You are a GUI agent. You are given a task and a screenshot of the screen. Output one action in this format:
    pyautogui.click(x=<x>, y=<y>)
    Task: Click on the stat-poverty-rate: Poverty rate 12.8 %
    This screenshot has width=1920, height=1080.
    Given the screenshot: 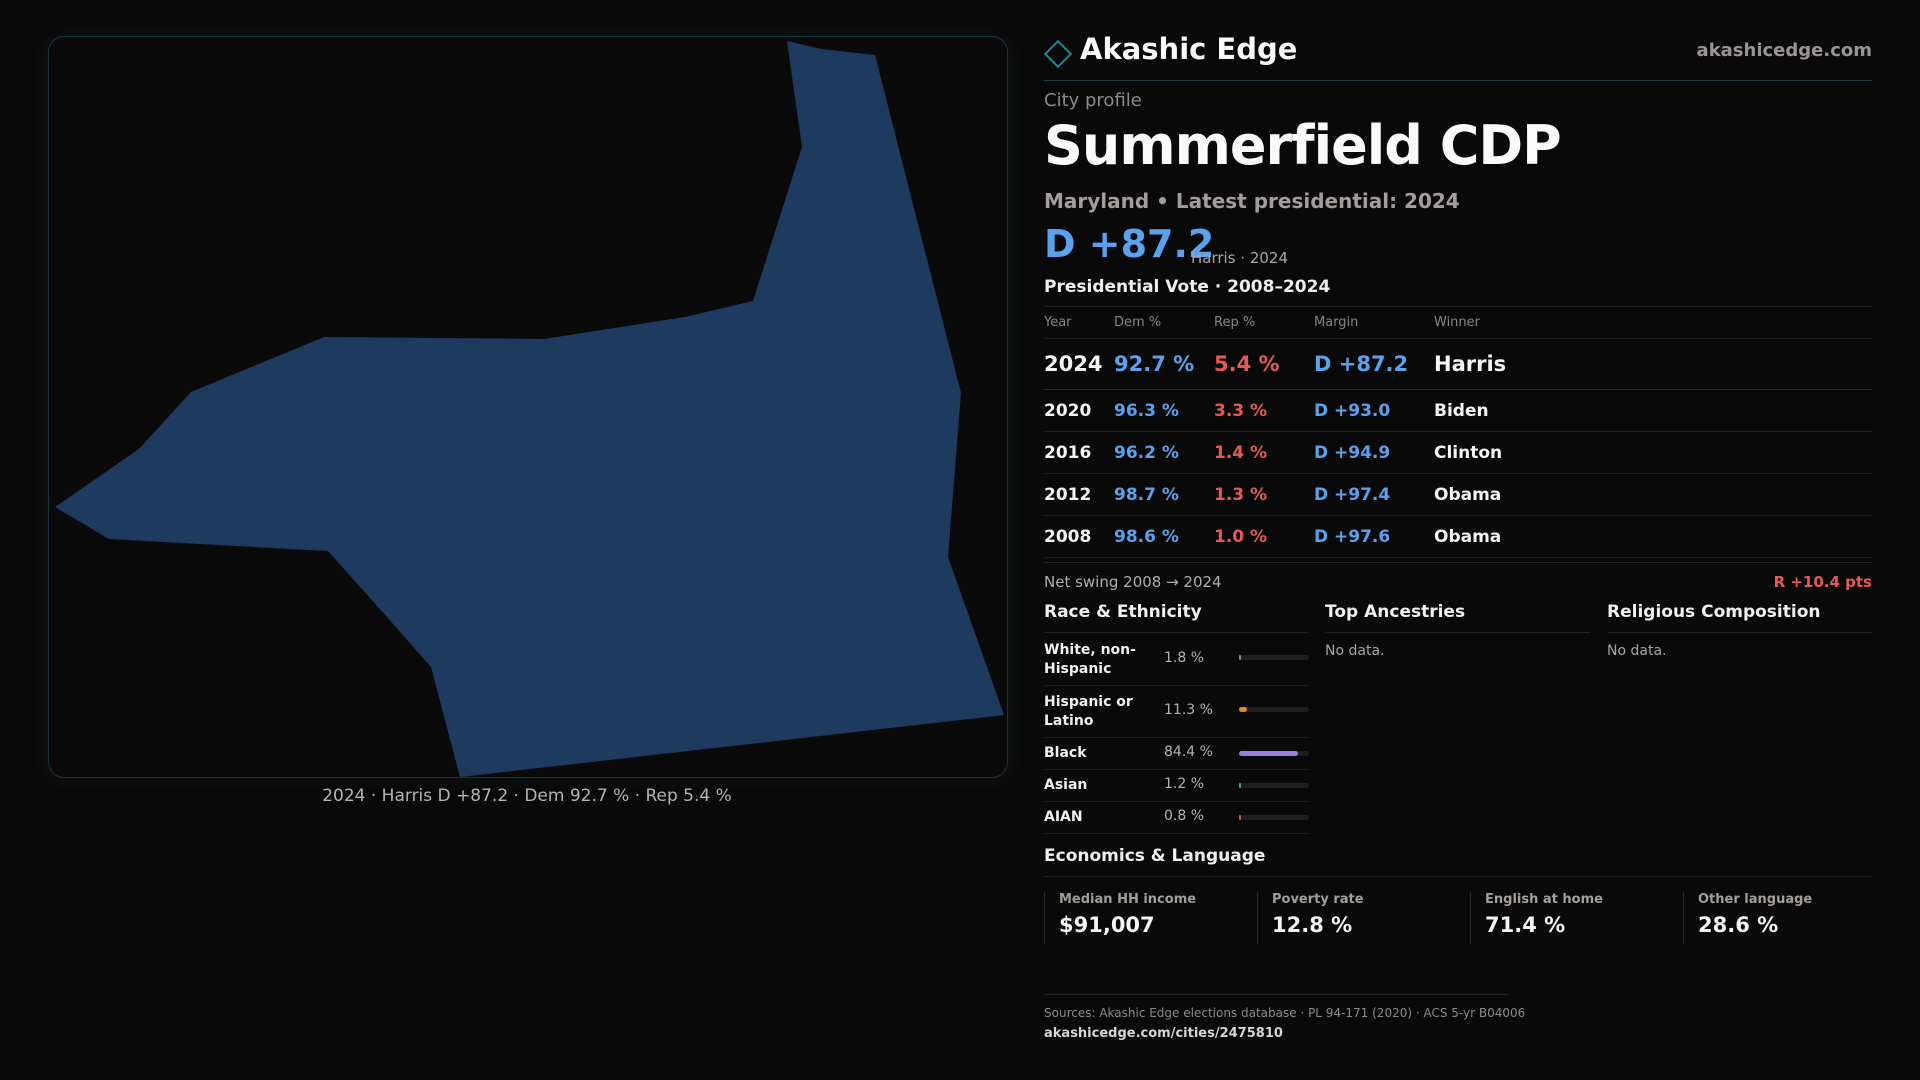 What is the action you would take?
    pyautogui.click(x=1362, y=918)
    